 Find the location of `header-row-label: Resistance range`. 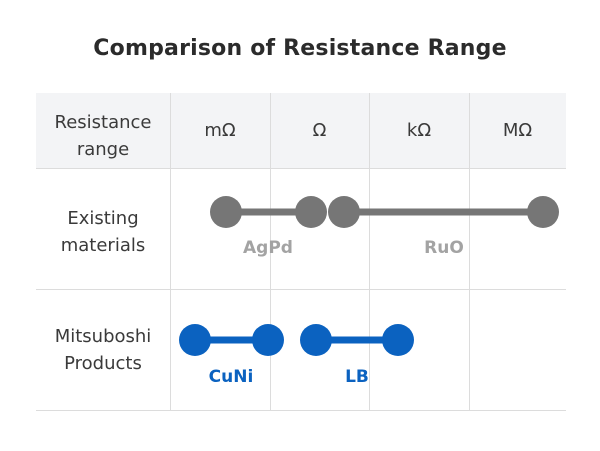

header-row-label: Resistance range is located at coordinates (103, 136).